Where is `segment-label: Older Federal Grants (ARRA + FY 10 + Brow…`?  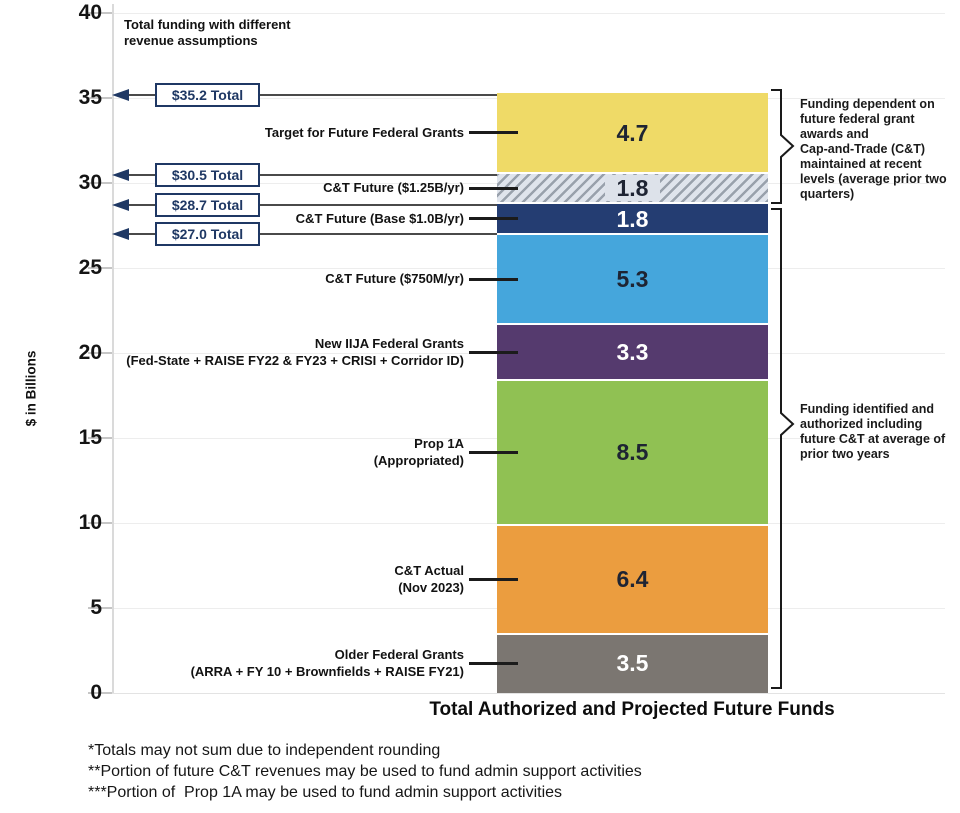
segment-label: Older Federal Grants (ARRA + FY 10 + Brow… is located at coordinates (327, 663).